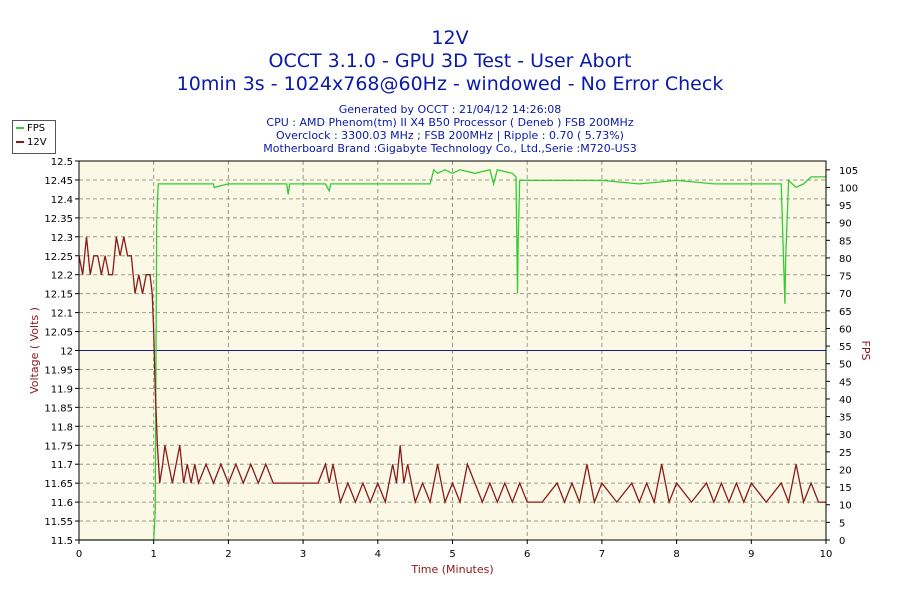 The image size is (900, 600). I want to click on y-right-tick-label: 30, so click(845, 435).